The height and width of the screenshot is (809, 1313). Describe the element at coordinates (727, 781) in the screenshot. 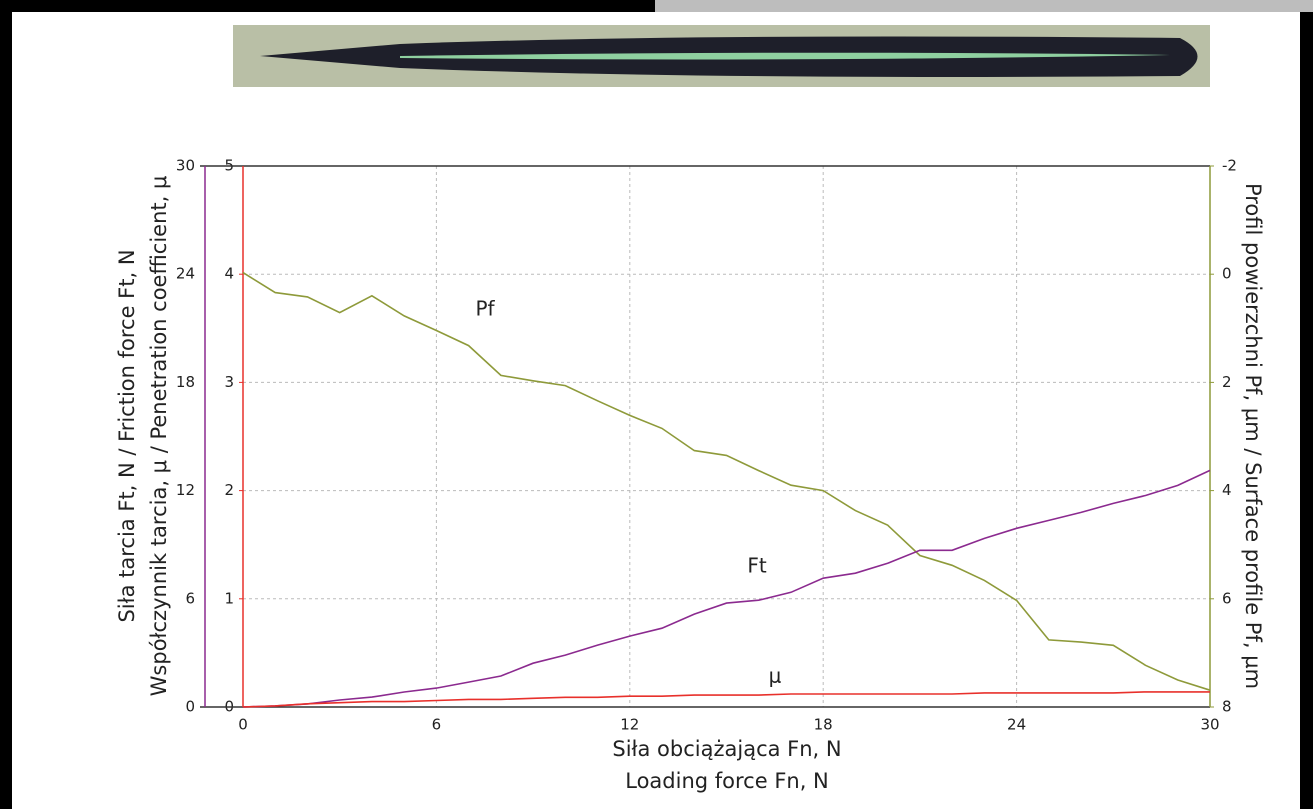

I see `x-axis-title: Loading force Fn, N` at that location.